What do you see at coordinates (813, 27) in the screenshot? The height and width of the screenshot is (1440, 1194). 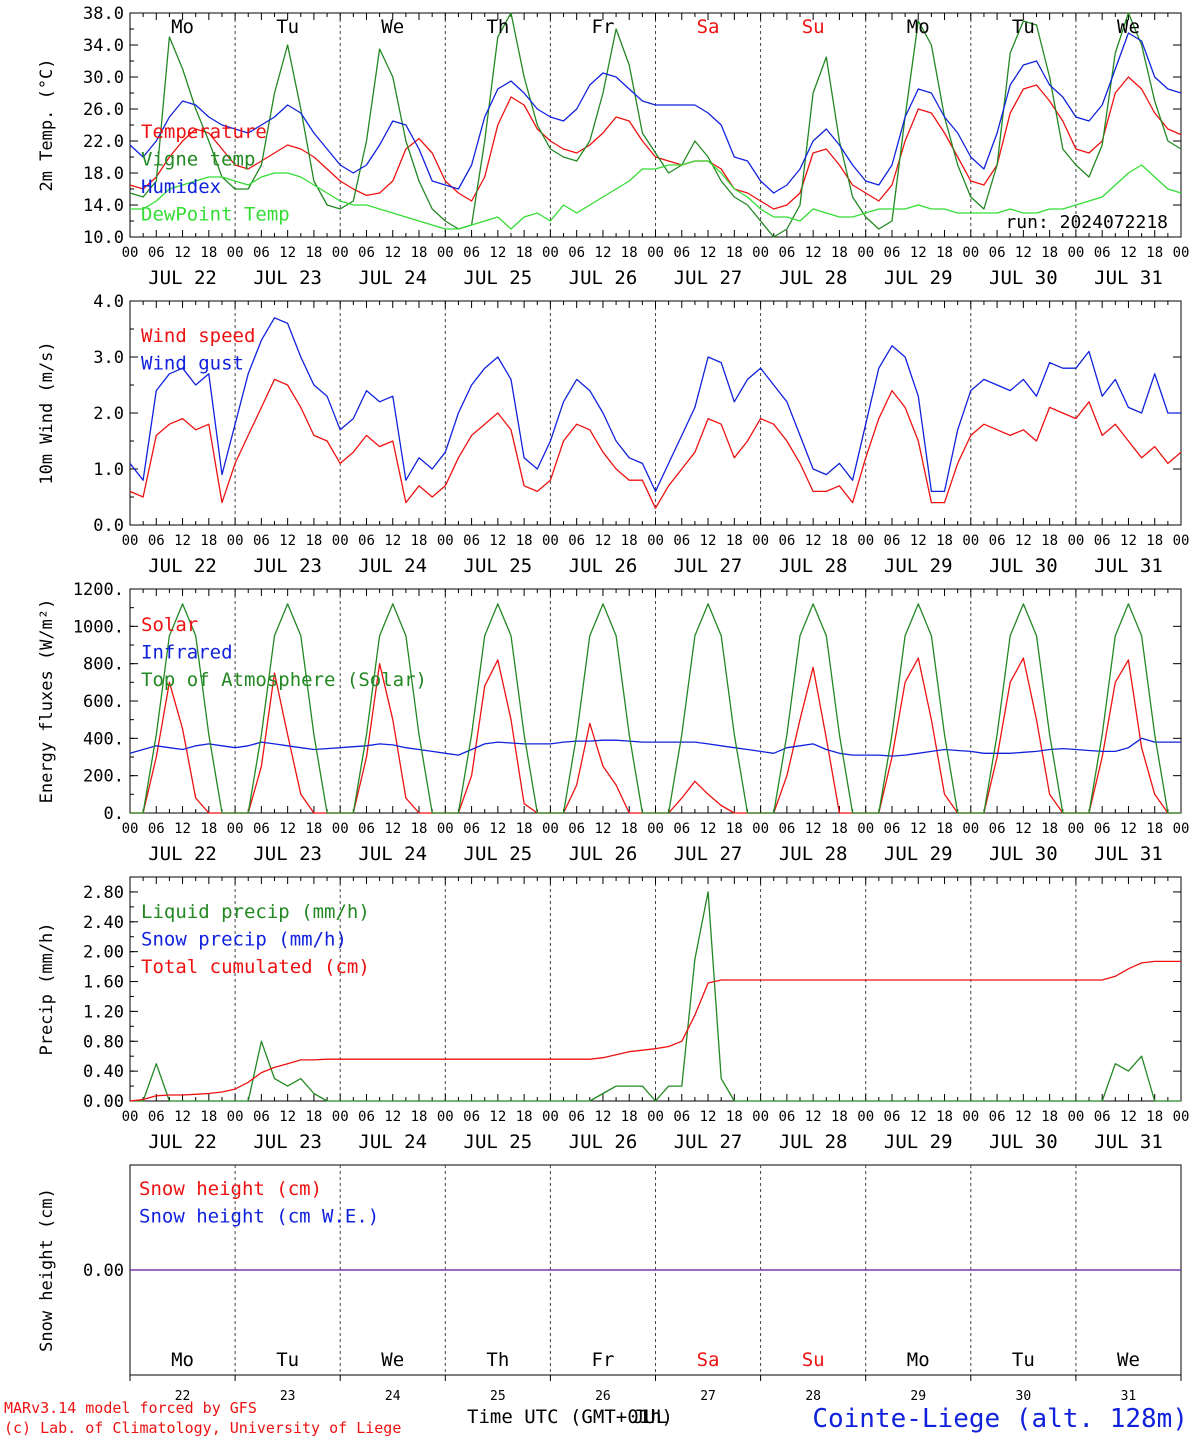 I see `day-name-label: Su` at bounding box center [813, 27].